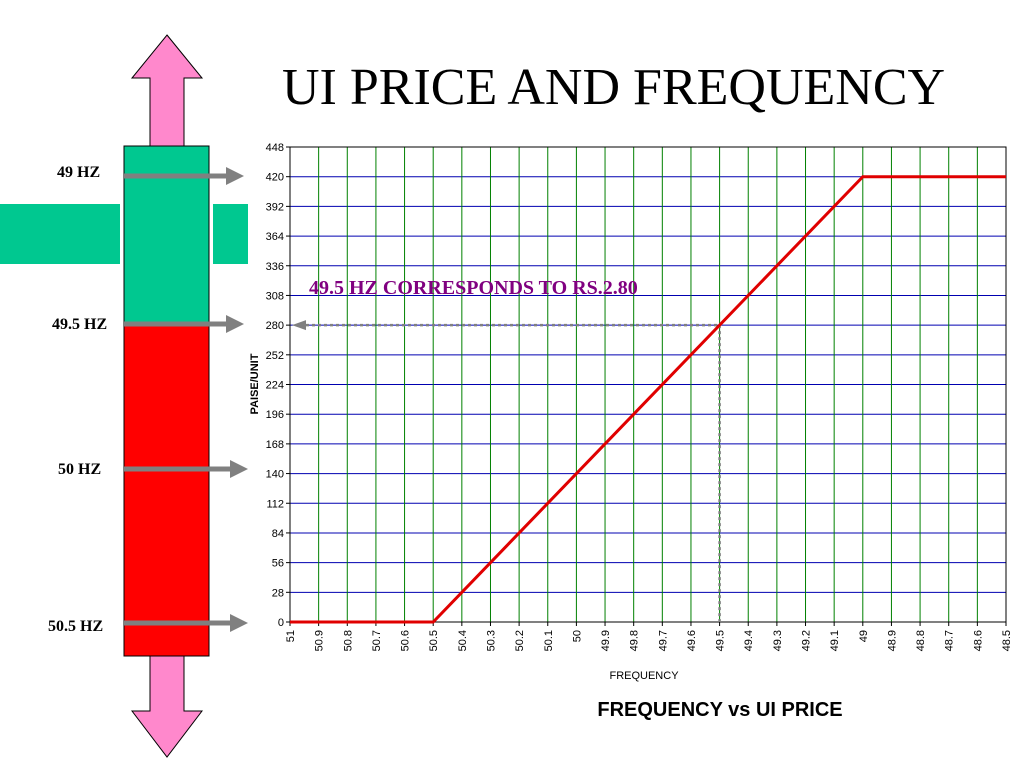  Describe the element at coordinates (1007, 640) in the screenshot. I see `x-tick-label: 48.5` at that location.